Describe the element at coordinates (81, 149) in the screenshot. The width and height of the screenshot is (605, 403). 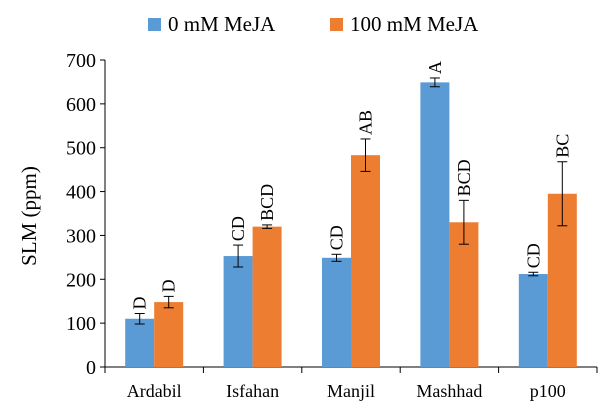
I see `y-tick-label: 500` at that location.